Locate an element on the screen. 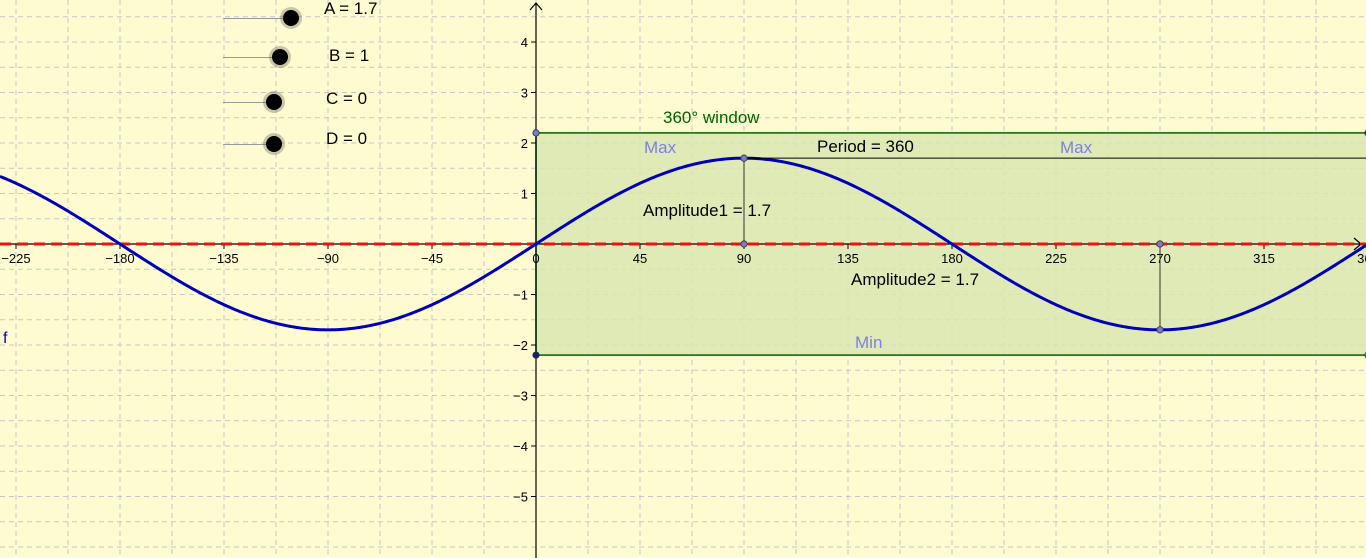  slider-label: B = 1 is located at coordinates (349, 55).